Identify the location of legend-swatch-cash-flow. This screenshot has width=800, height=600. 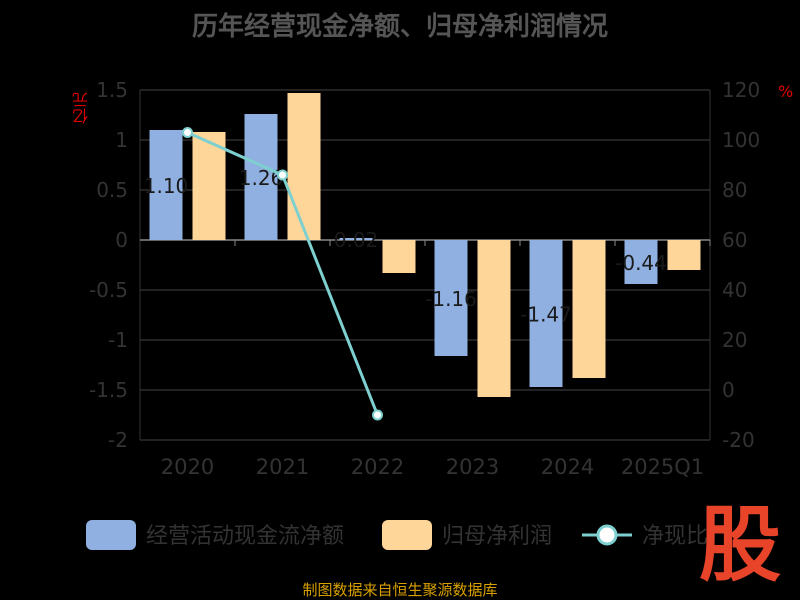
(111, 535).